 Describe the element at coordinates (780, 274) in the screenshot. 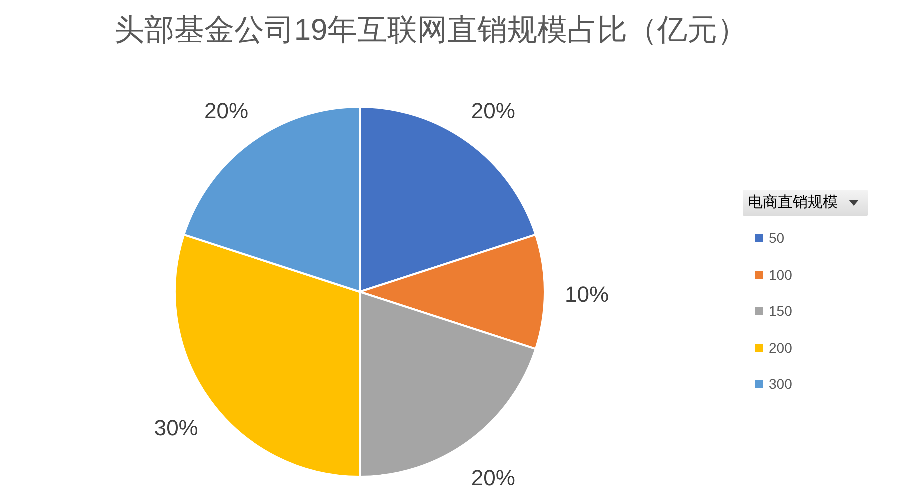

I see `legend-label: 100` at that location.